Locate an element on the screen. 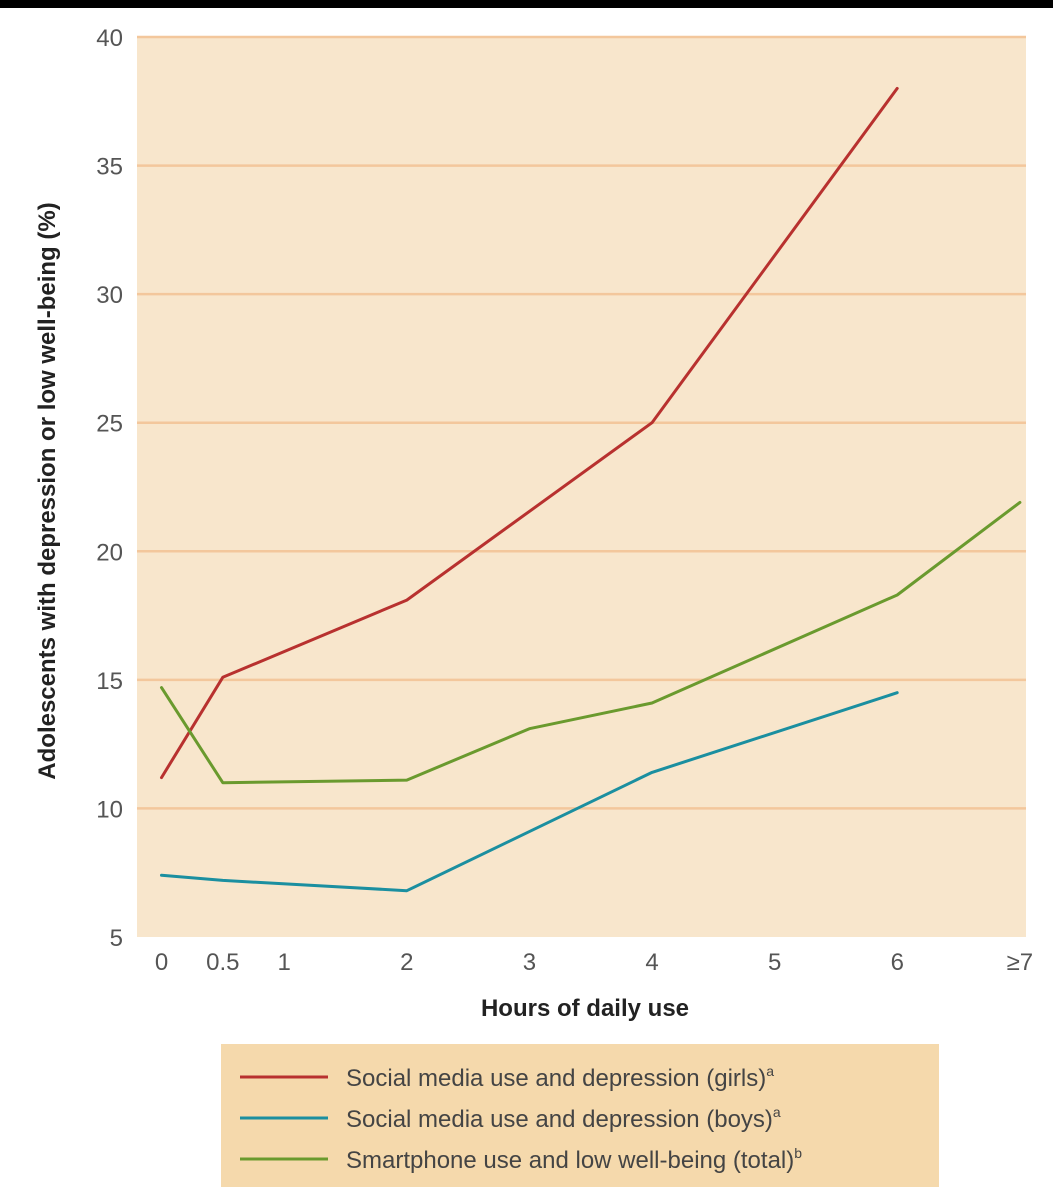 The height and width of the screenshot is (1200, 1053). x-tick-label: ≥7 is located at coordinates (1020, 962).